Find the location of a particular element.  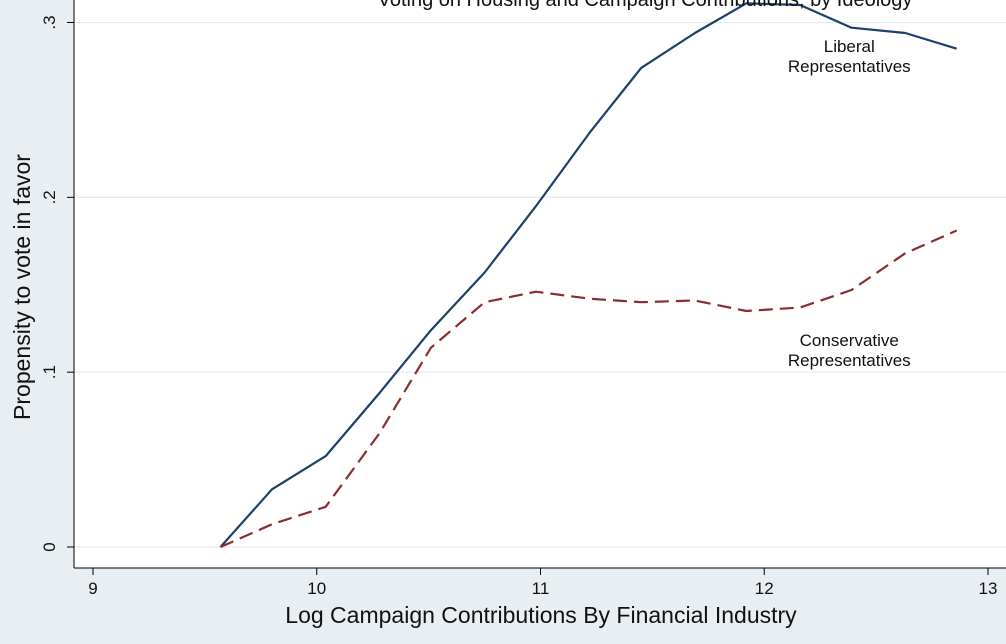

x-tick-label-0: 9 is located at coordinates (92, 588).